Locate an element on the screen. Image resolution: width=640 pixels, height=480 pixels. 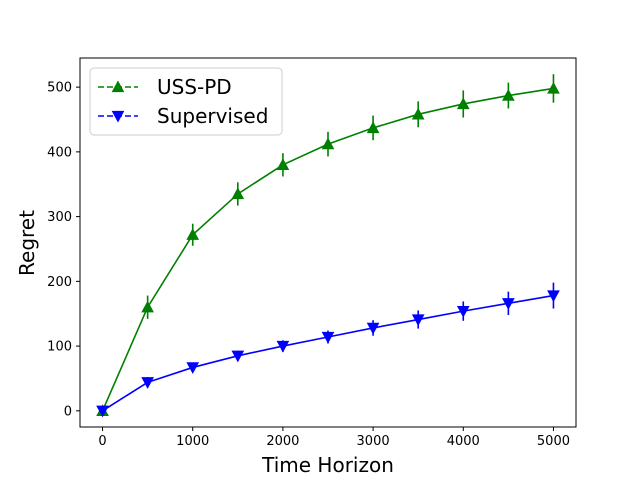
legend: USS-PD Supervised is located at coordinates (186, 101).